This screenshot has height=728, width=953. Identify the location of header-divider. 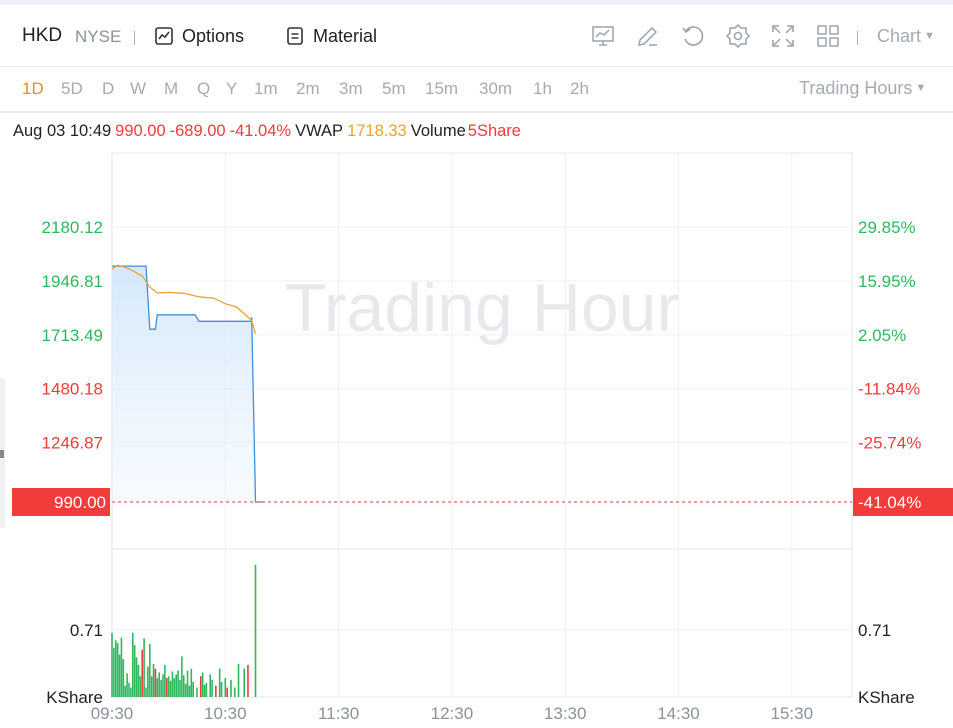
(857, 38).